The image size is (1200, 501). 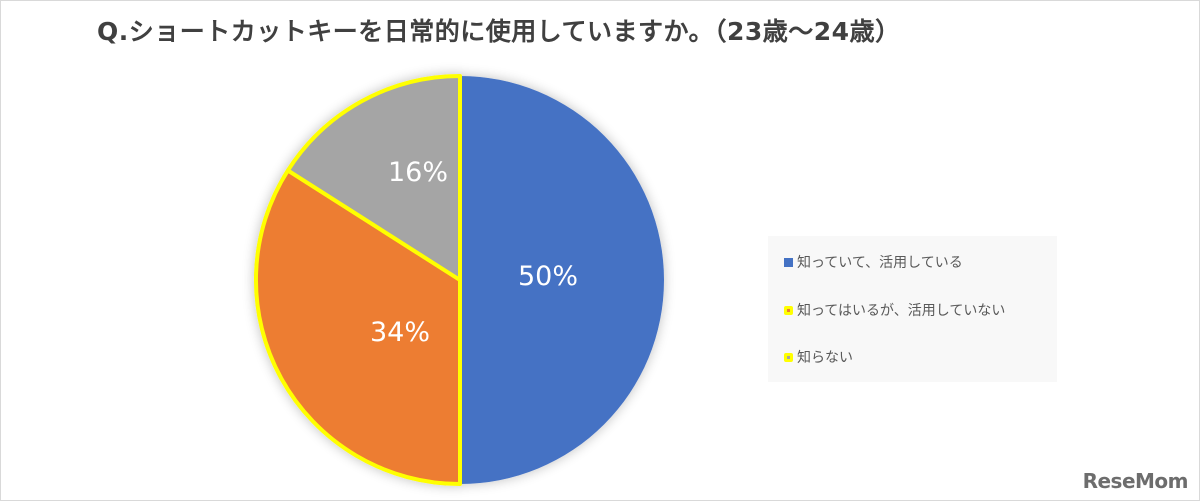 What do you see at coordinates (373, 178) in the screenshot?
I see `slice-gray` at bounding box center [373, 178].